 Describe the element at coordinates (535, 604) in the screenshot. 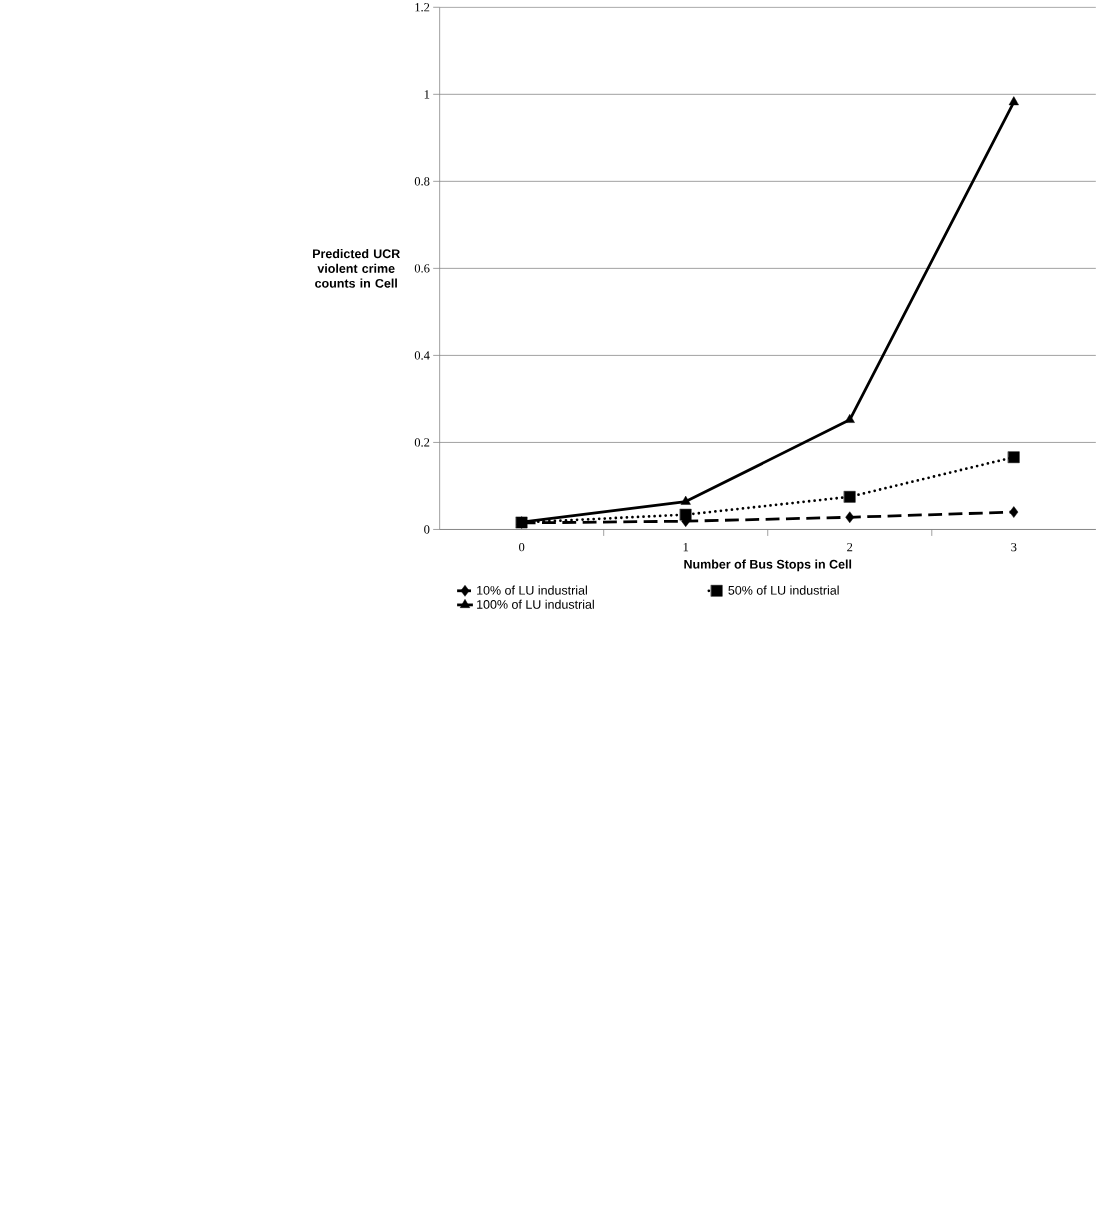

I see `legend-label: 100% of LU industrial` at that location.